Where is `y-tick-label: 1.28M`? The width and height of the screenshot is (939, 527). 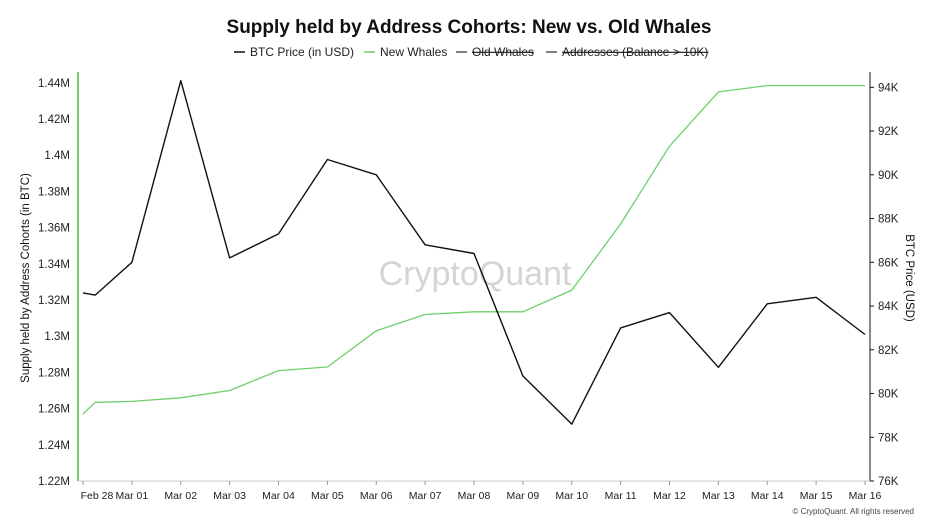
y-tick-label: 1.28M is located at coordinates (54, 373).